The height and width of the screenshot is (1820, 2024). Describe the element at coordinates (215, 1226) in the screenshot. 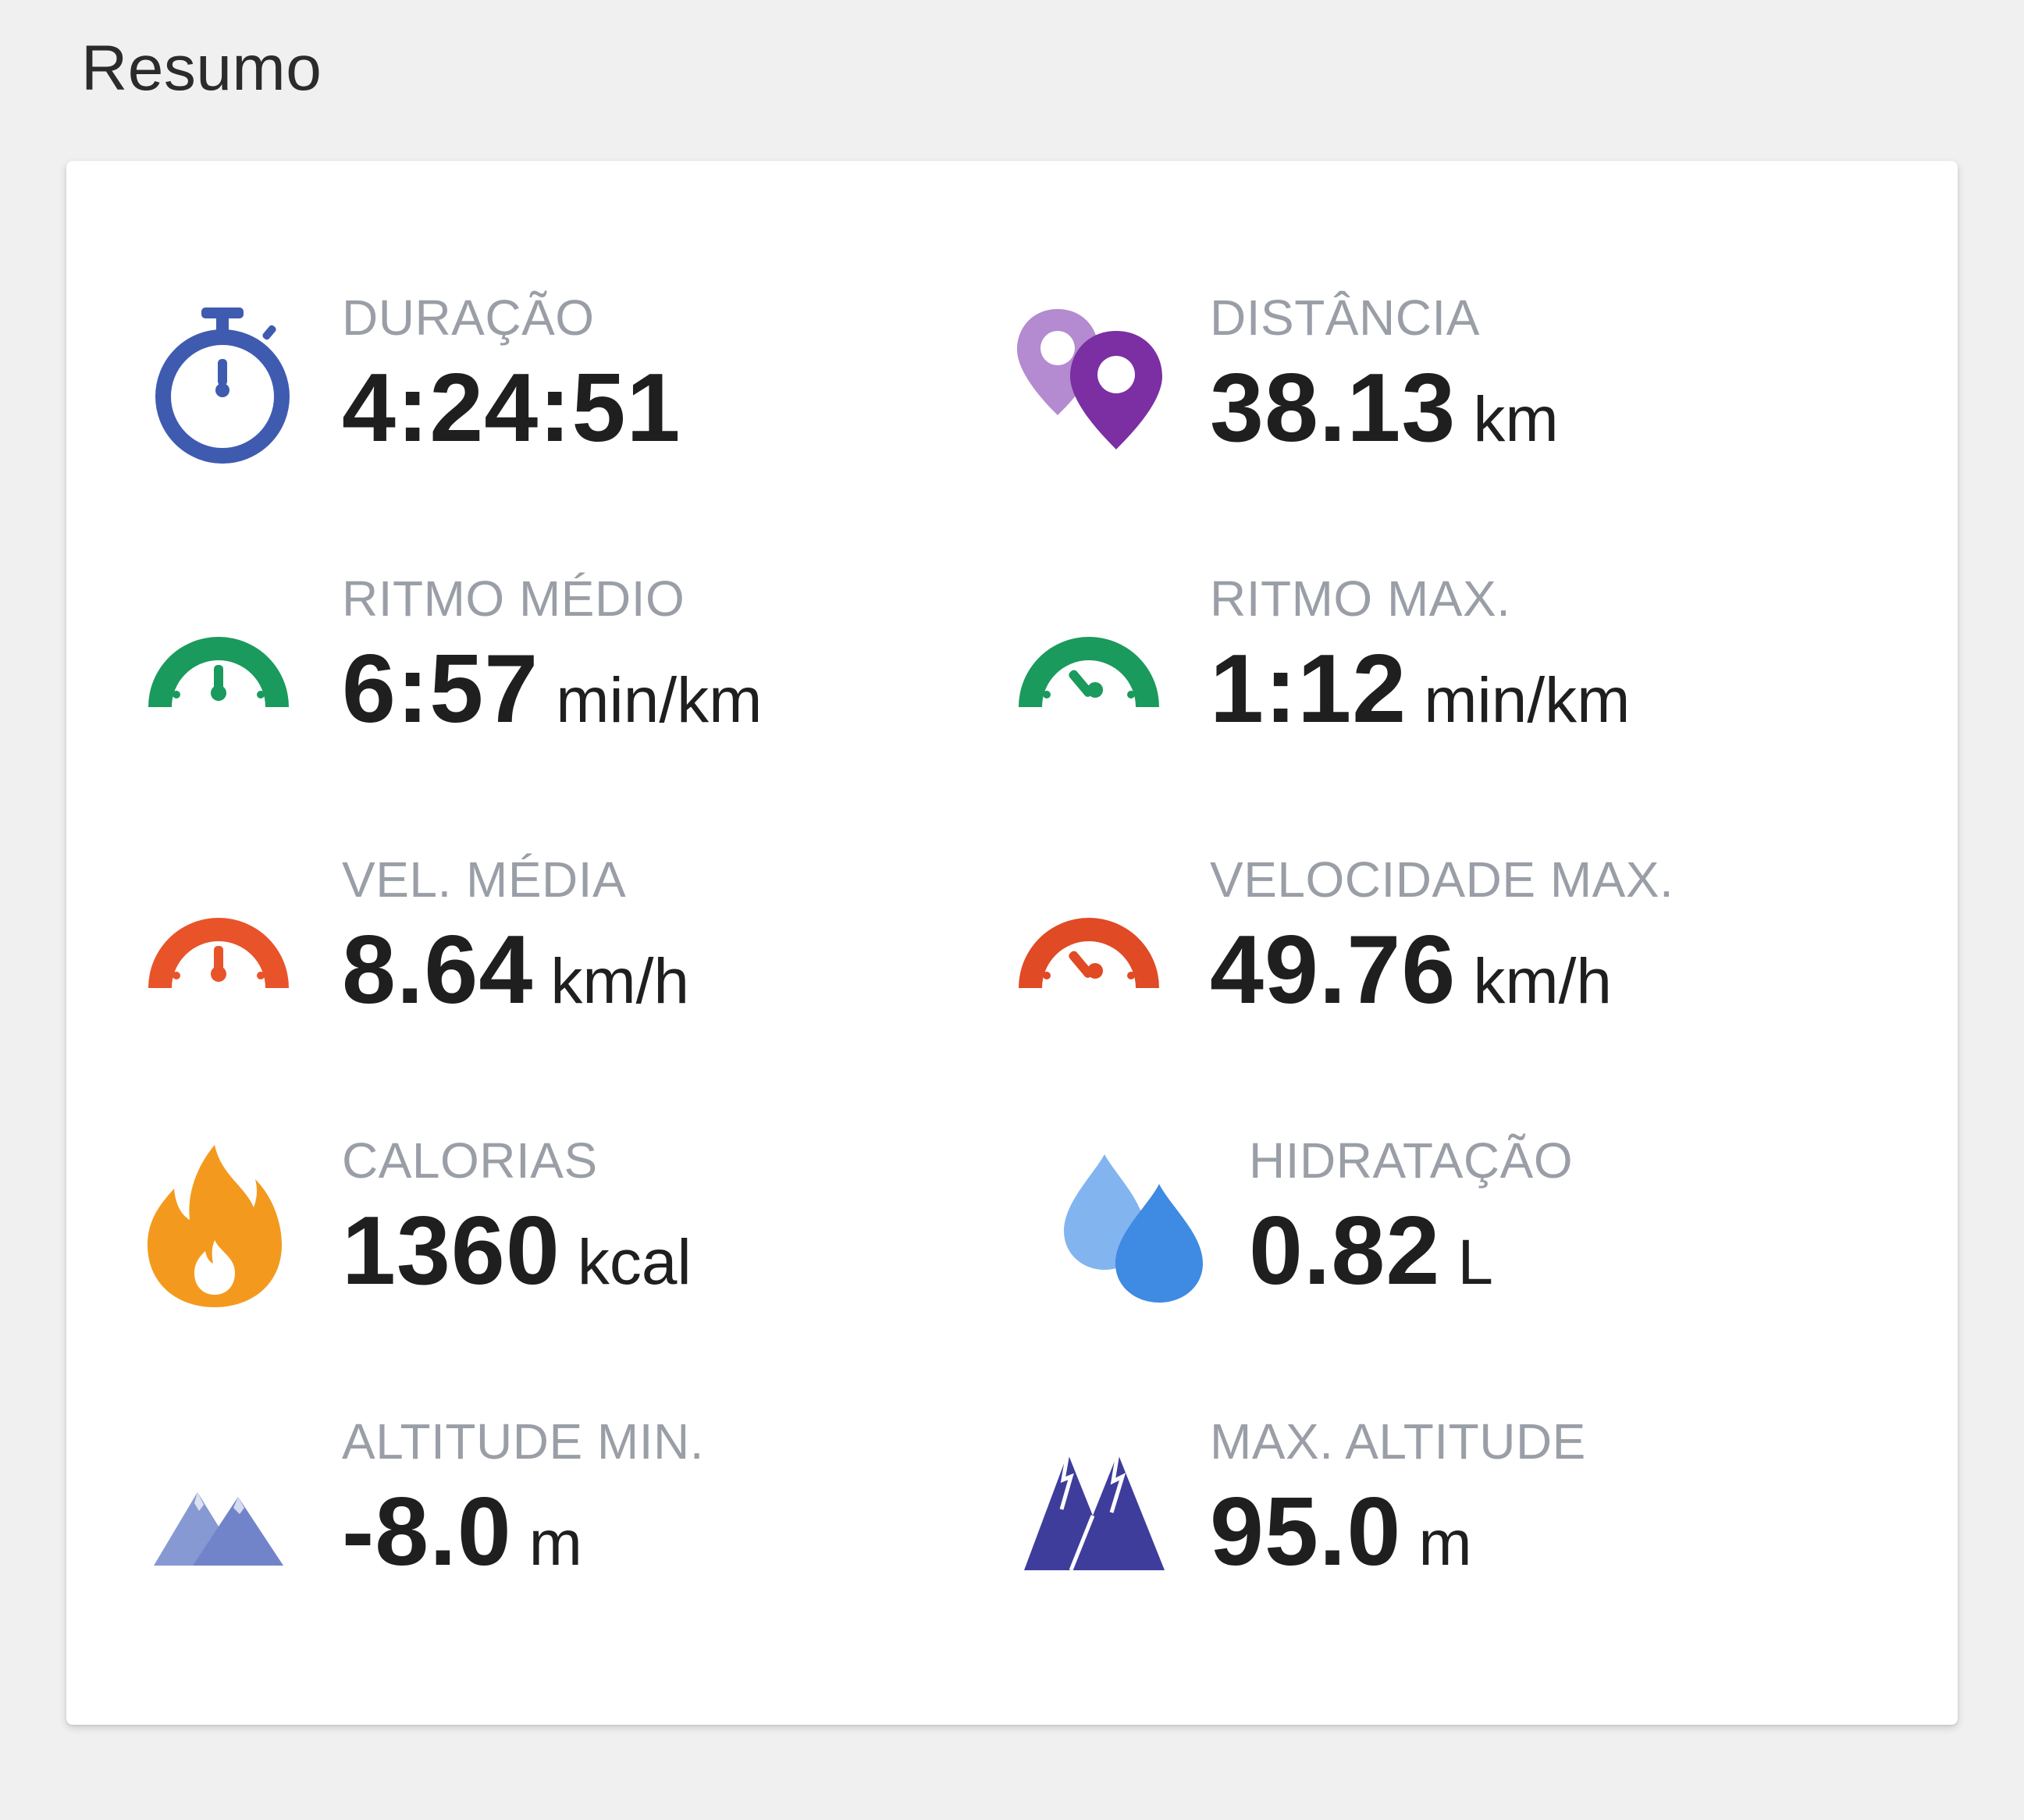

I see `flame-icon` at that location.